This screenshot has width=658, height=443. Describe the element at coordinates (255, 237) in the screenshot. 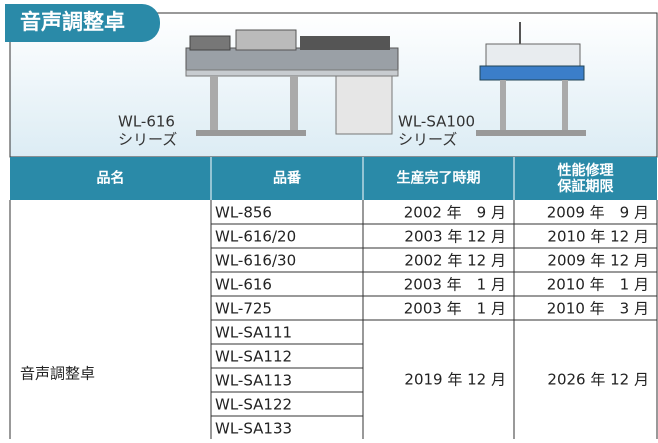

I see `model-cell: WL-616/20` at that location.